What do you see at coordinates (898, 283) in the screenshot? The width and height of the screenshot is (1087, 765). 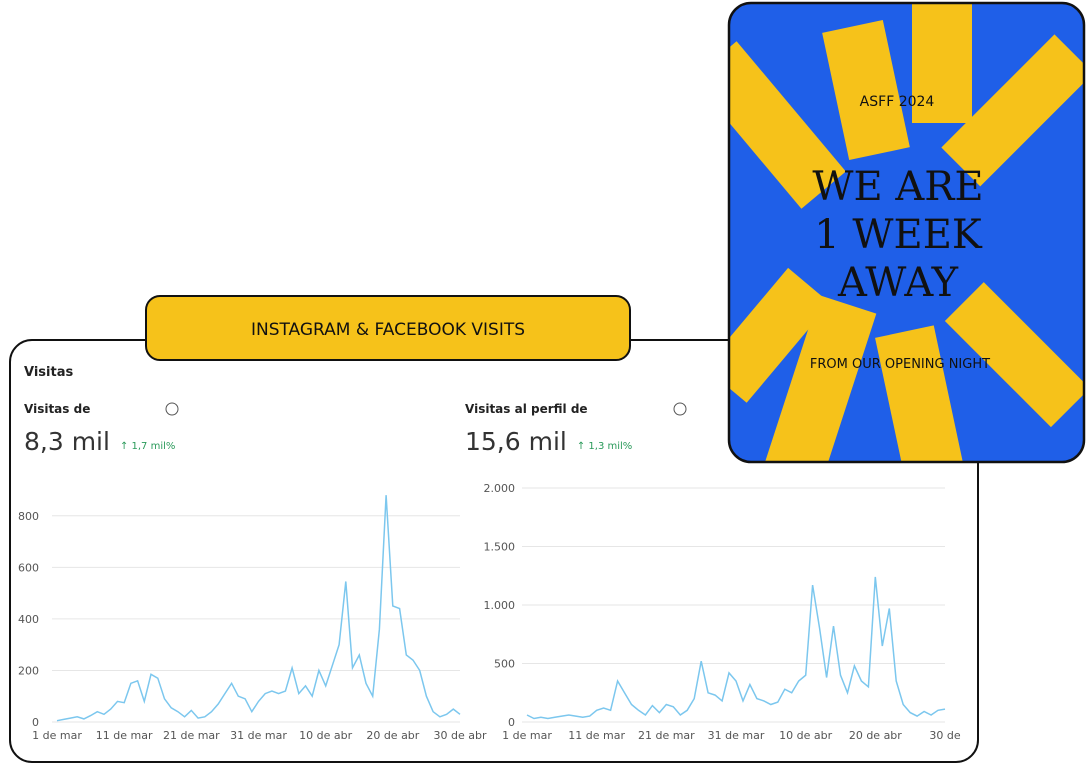 I see `poster-headline: AWAY` at bounding box center [898, 283].